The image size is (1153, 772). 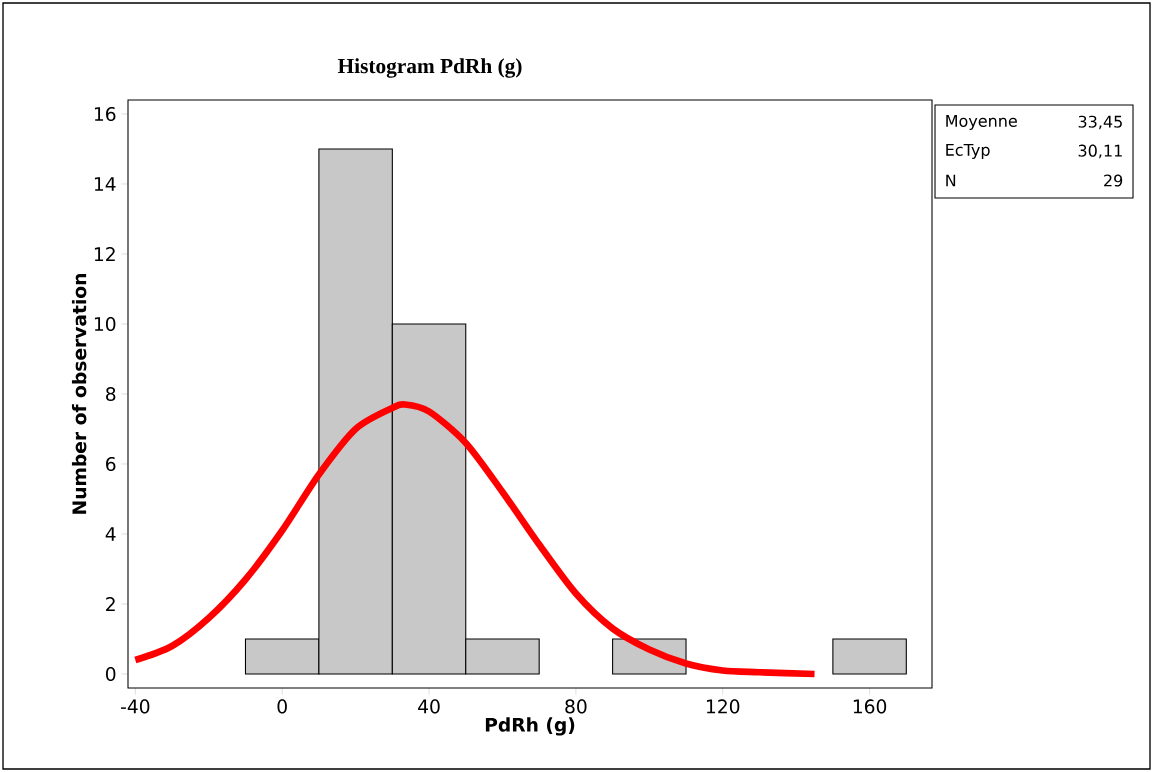 What do you see at coordinates (1113, 180) in the screenshot?
I see `text: 29` at bounding box center [1113, 180].